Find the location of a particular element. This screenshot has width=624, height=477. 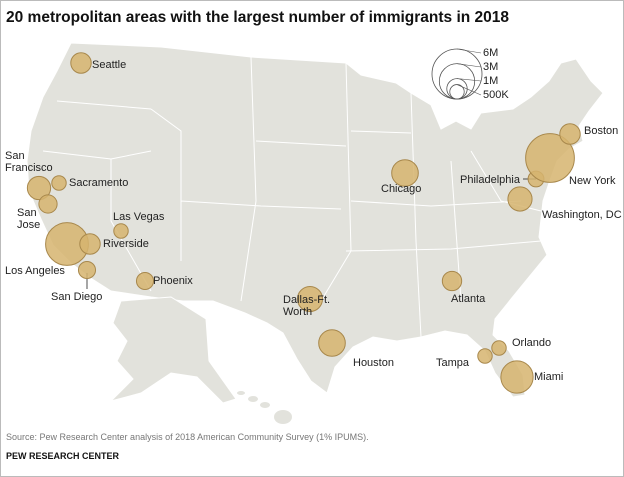

city-label: Philadelphia is located at coordinates (490, 180).